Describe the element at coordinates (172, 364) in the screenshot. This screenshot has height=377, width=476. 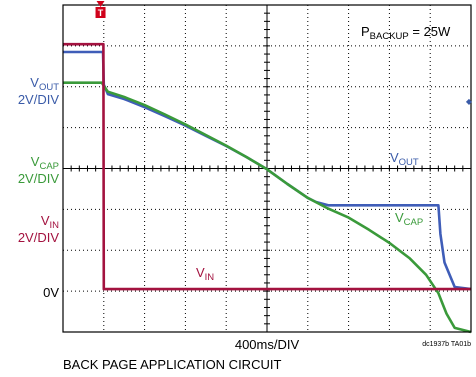
I see `figure-caption: BACK PAGE APPLICATION CIRCUIT` at that location.